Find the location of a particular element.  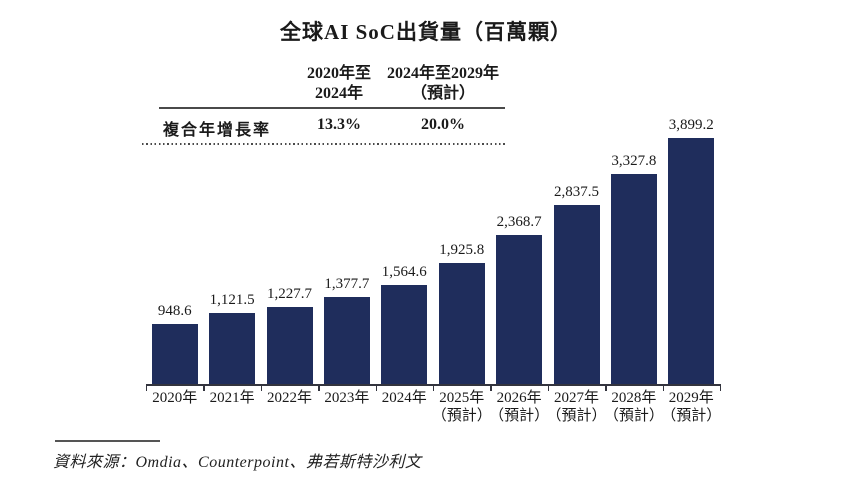

column-header-line2: （預計） is located at coordinates (442, 93).